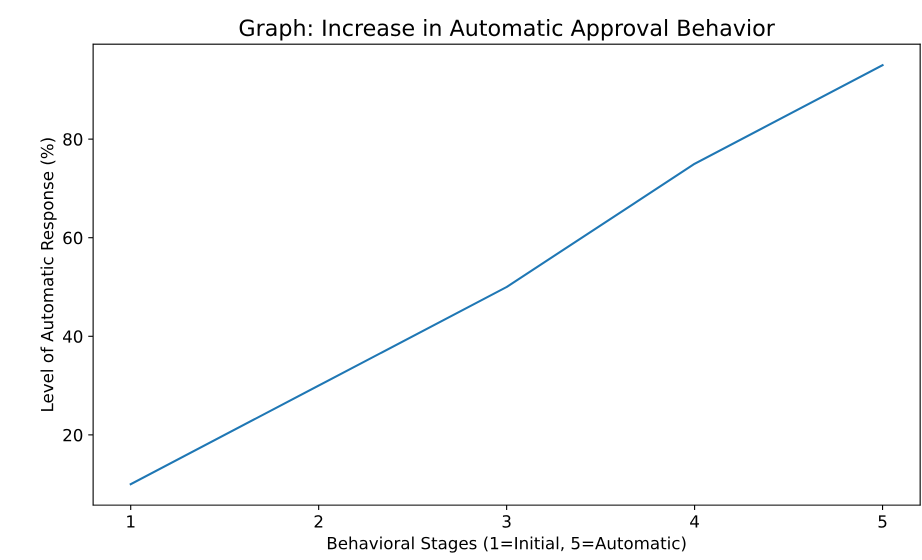  What do you see at coordinates (507, 544) in the screenshot?
I see `x-axis-title: Behavioral Stages (1=Initial, 5=Automatic)` at bounding box center [507, 544].